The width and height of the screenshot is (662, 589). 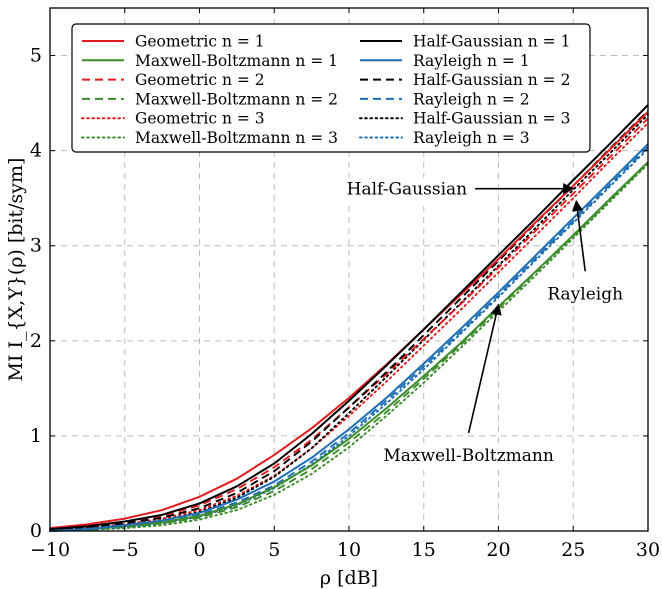 I want to click on annotation-label: Maxwell-Boltzmann, so click(x=468, y=456).